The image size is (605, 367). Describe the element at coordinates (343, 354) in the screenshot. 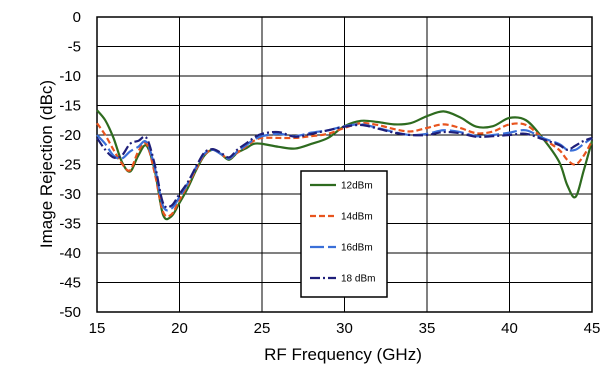

I see `x-axis-label: RF Frequency (GHz)` at that location.